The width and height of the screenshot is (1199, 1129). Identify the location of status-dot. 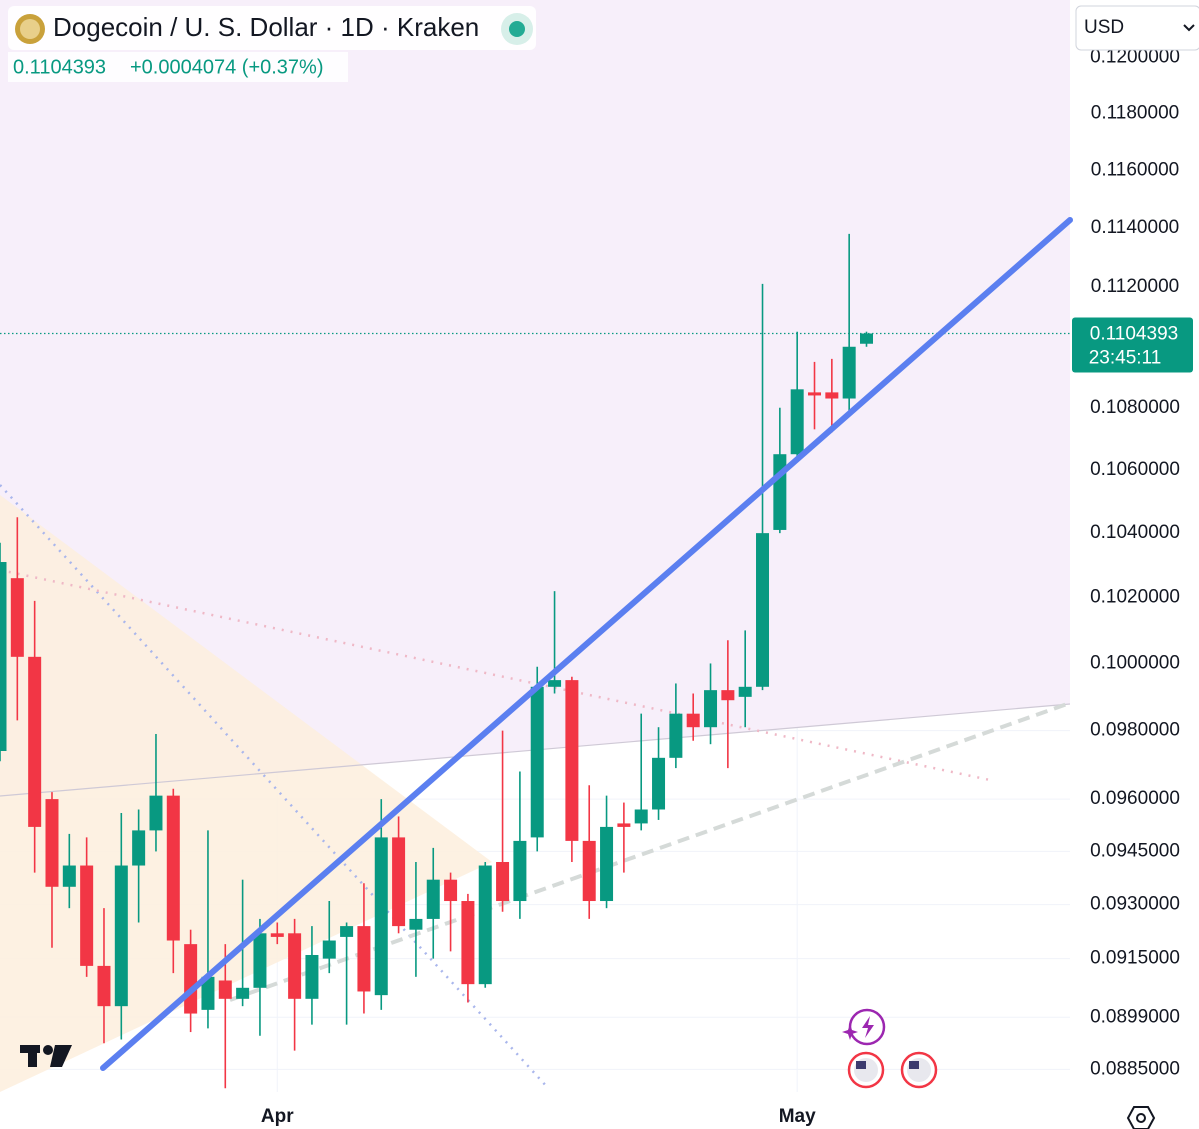
(517, 29).